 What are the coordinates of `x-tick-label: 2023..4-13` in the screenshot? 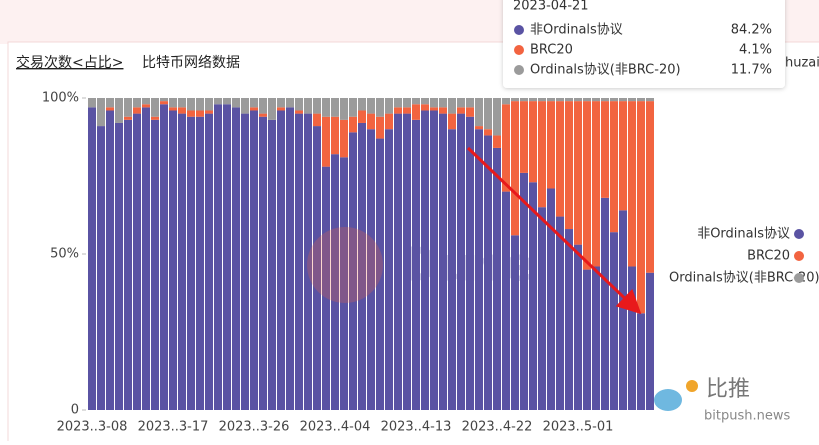 It's located at (416, 427).